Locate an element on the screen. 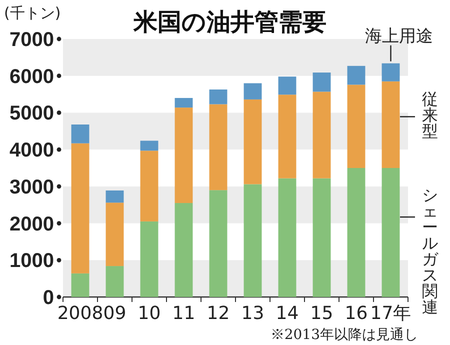 This screenshot has width=450, height=345. y-tick-label: 6000 is located at coordinates (32, 77).